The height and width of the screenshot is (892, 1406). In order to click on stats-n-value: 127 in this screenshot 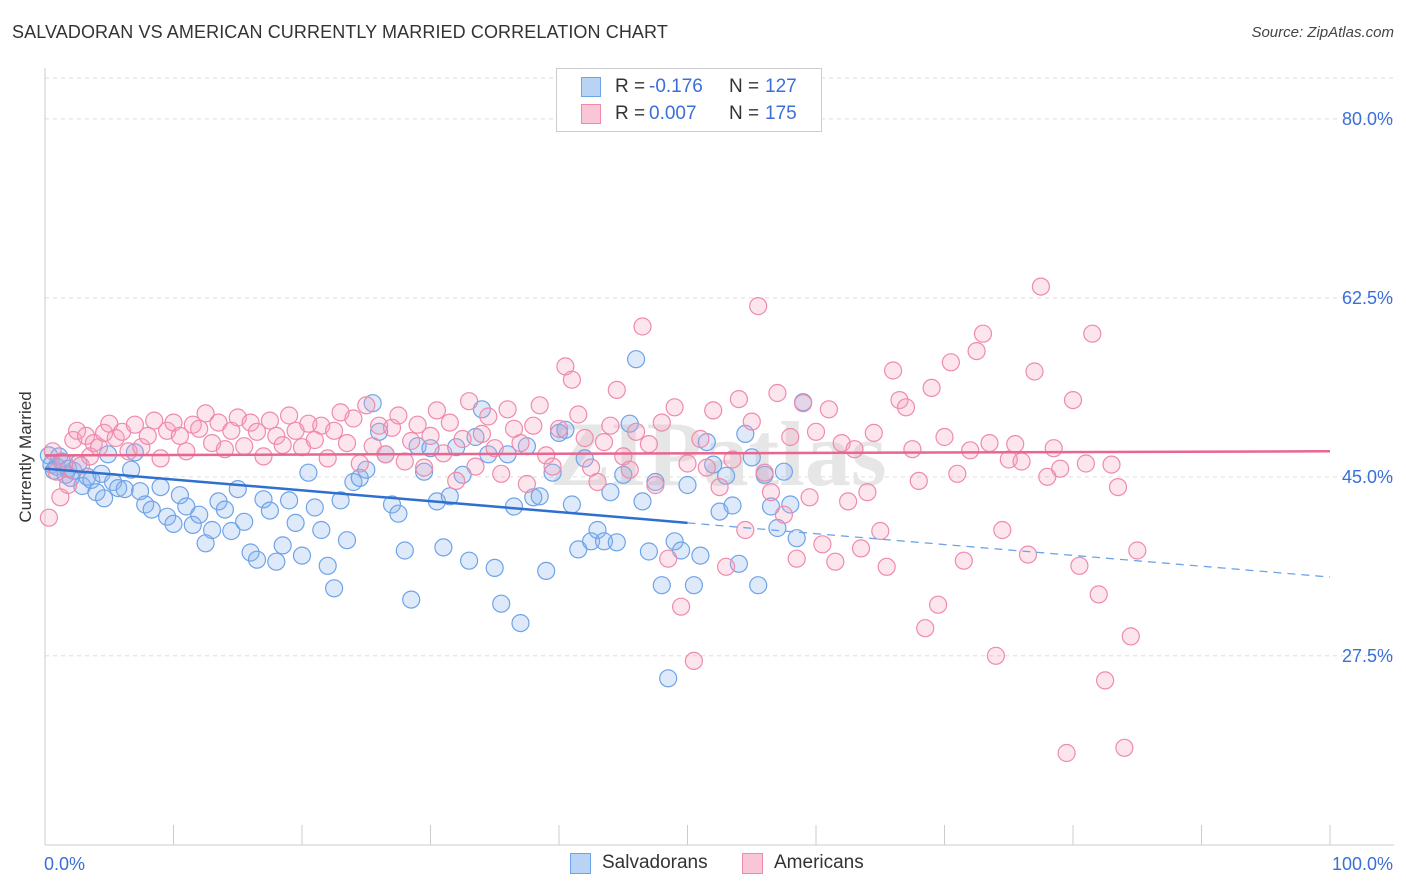, I will do `click(781, 86)`.